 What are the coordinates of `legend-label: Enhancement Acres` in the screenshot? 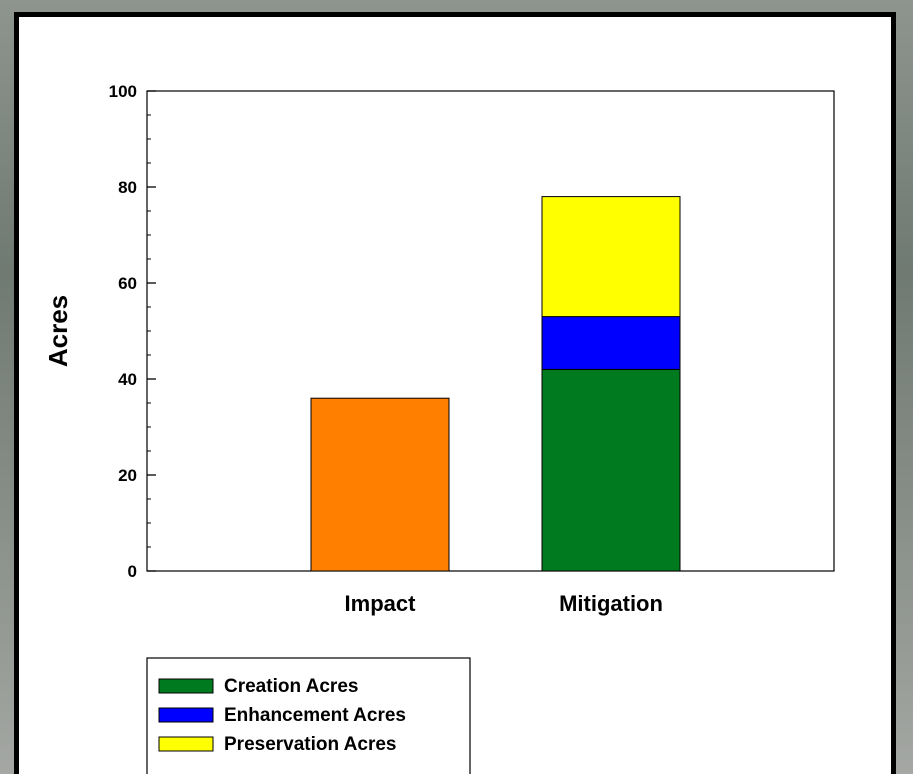 It's located at (315, 715).